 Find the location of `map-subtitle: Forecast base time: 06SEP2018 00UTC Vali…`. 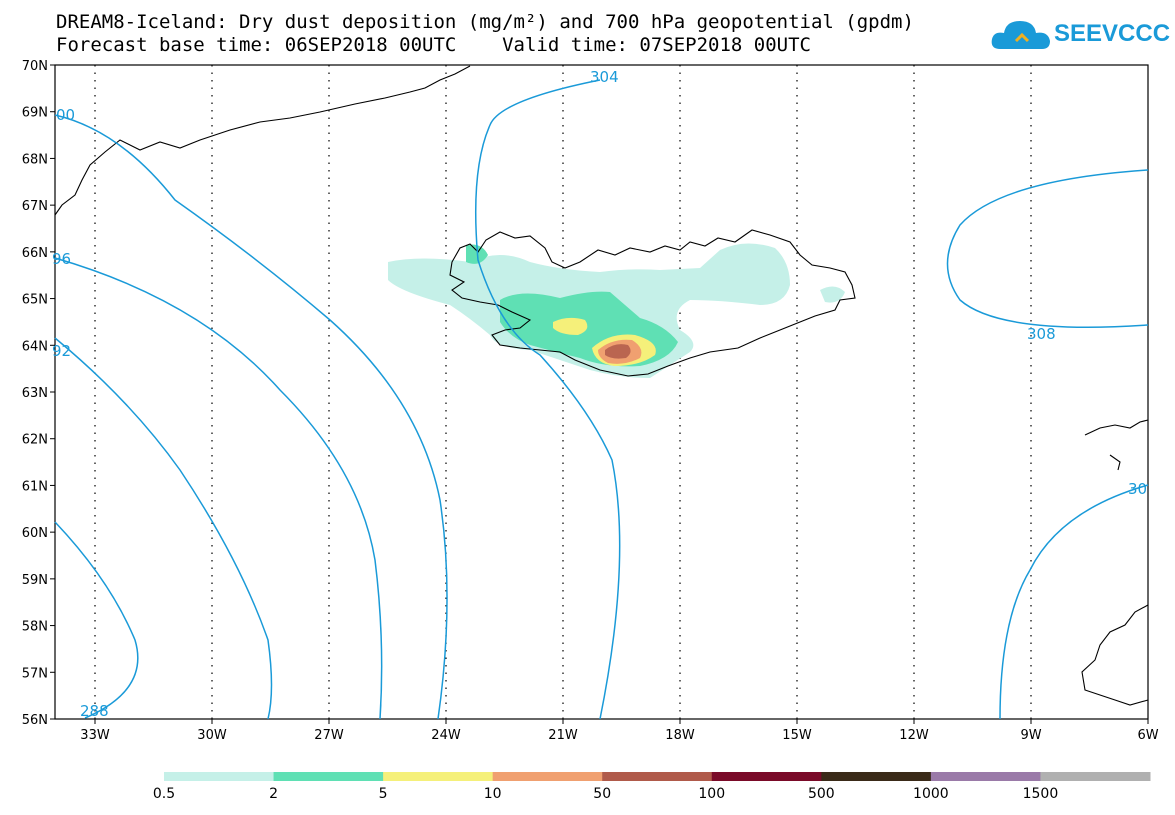

map-subtitle: Forecast base time: 06SEP2018 00UTC Vali… is located at coordinates (433, 45).